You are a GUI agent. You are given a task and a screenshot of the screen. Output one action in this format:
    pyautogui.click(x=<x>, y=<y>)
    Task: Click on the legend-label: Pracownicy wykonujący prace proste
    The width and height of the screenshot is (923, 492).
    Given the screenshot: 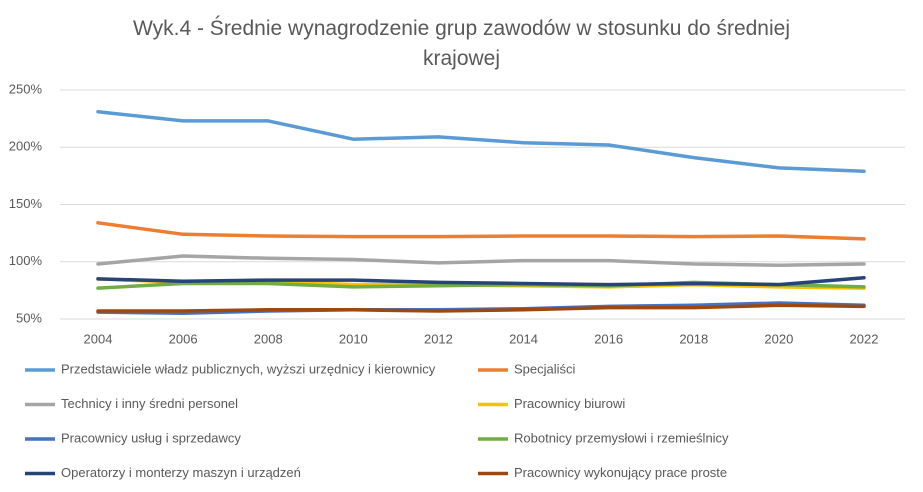 What is the action you would take?
    pyautogui.click(x=620, y=472)
    